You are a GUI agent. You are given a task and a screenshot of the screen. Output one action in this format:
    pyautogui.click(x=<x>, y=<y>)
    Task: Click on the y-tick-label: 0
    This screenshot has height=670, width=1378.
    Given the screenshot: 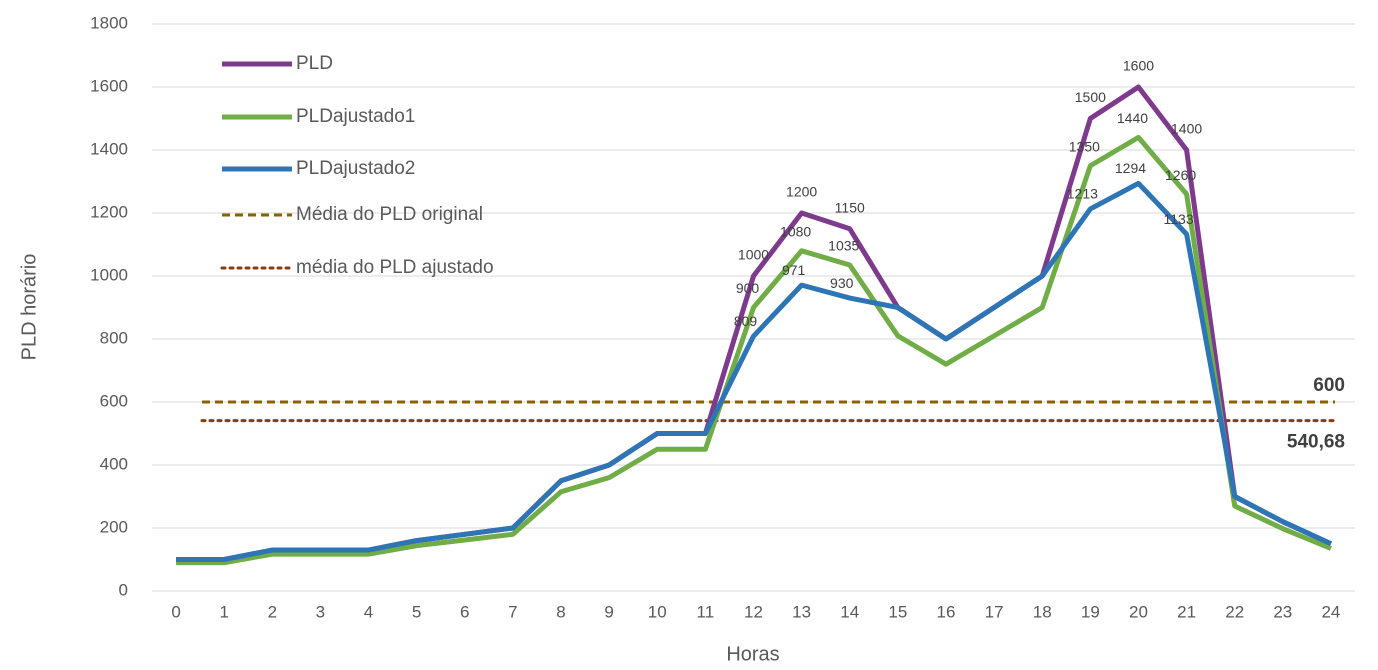 What is the action you would take?
    pyautogui.click(x=123, y=589)
    